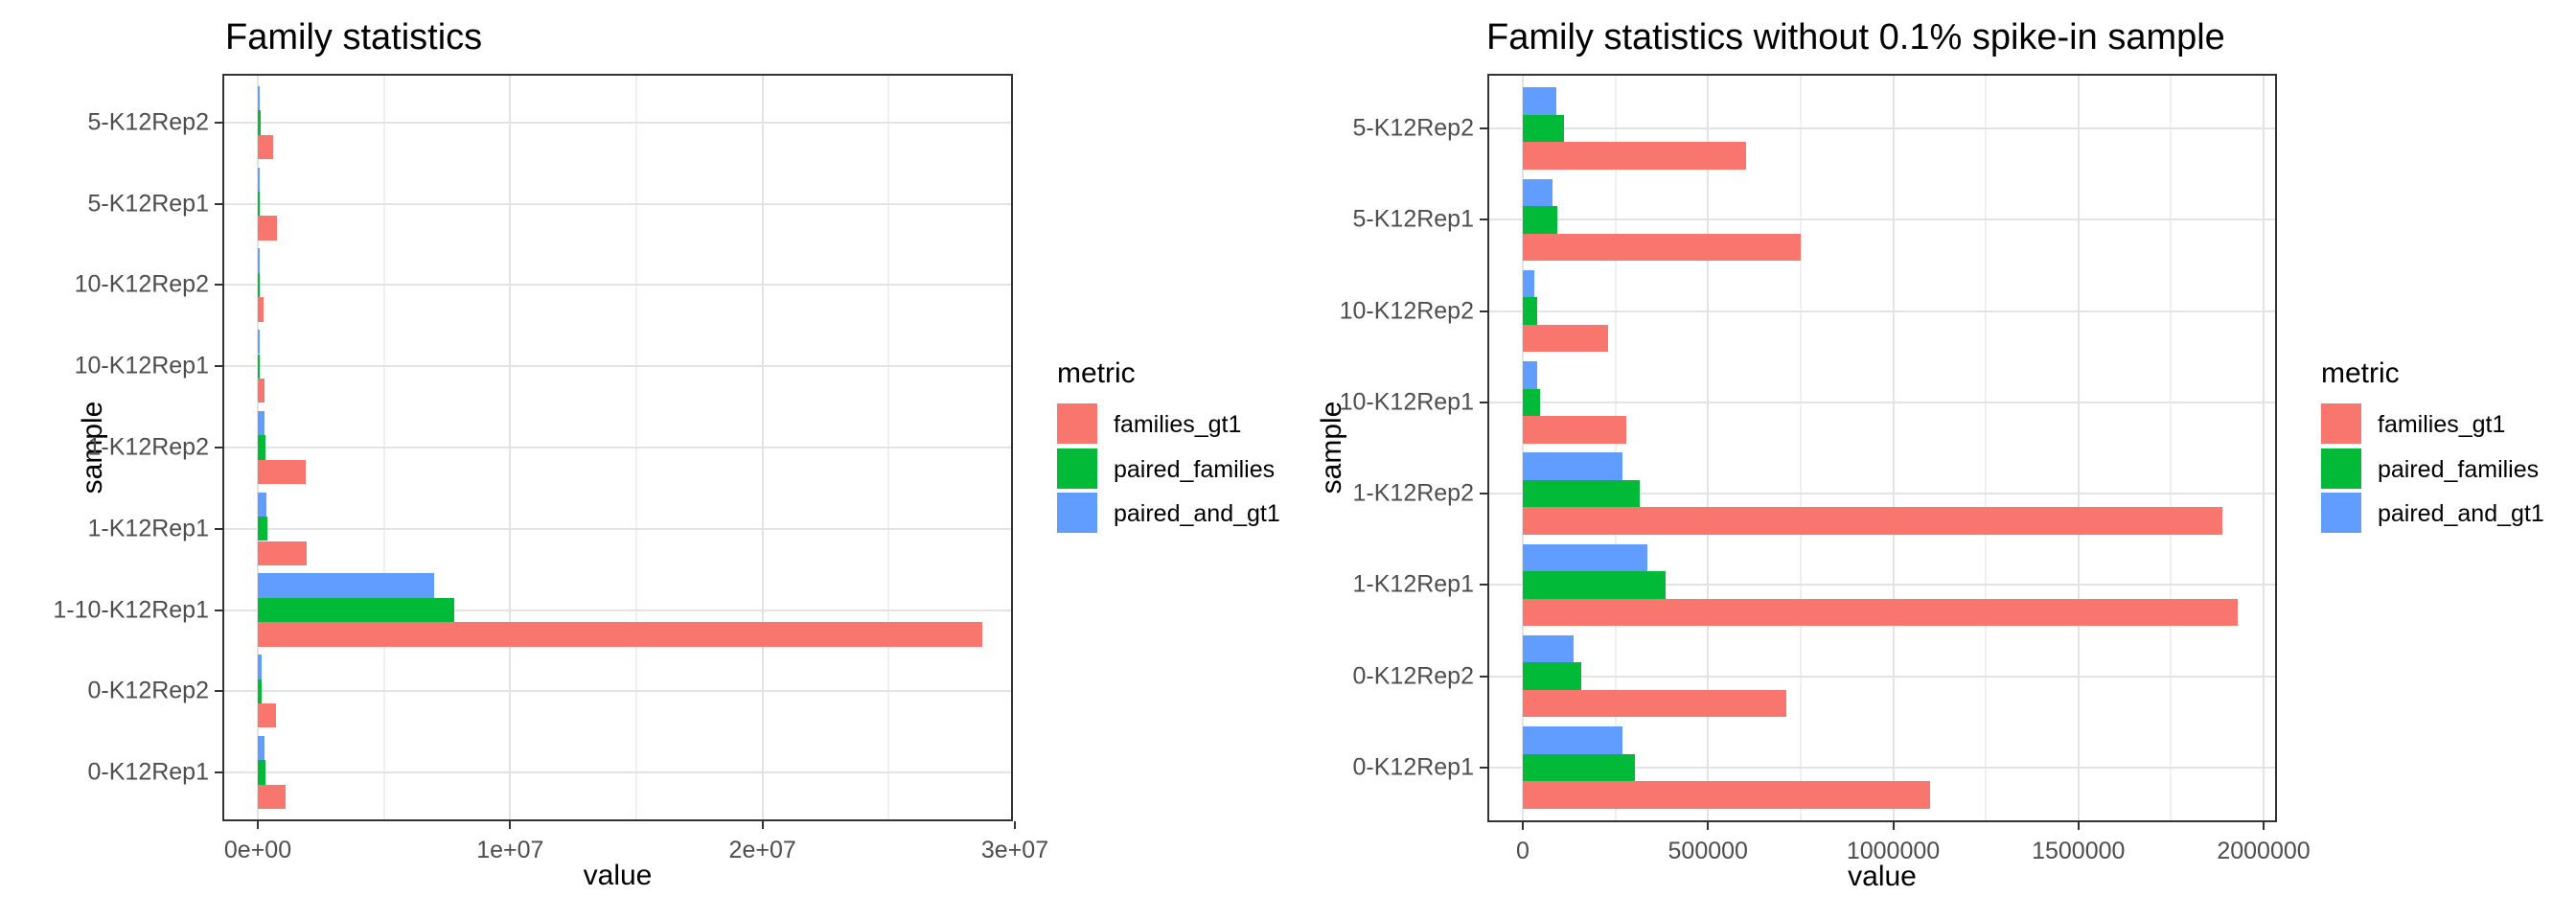 This screenshot has height=920, width=2576. Describe the element at coordinates (1986, 448) in the screenshot. I see `gridline-minor` at that location.